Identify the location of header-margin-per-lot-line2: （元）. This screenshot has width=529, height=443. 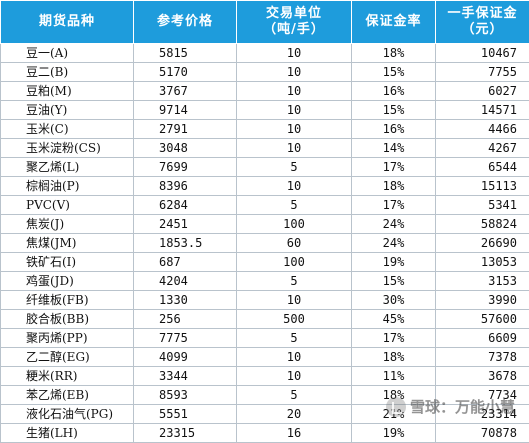
(482, 30).